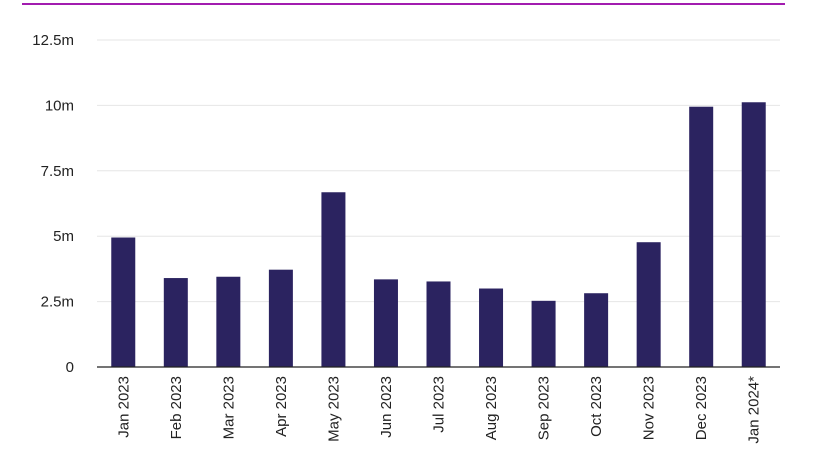 The width and height of the screenshot is (823, 466). I want to click on y-tick-label: 2.5m, so click(57, 302).